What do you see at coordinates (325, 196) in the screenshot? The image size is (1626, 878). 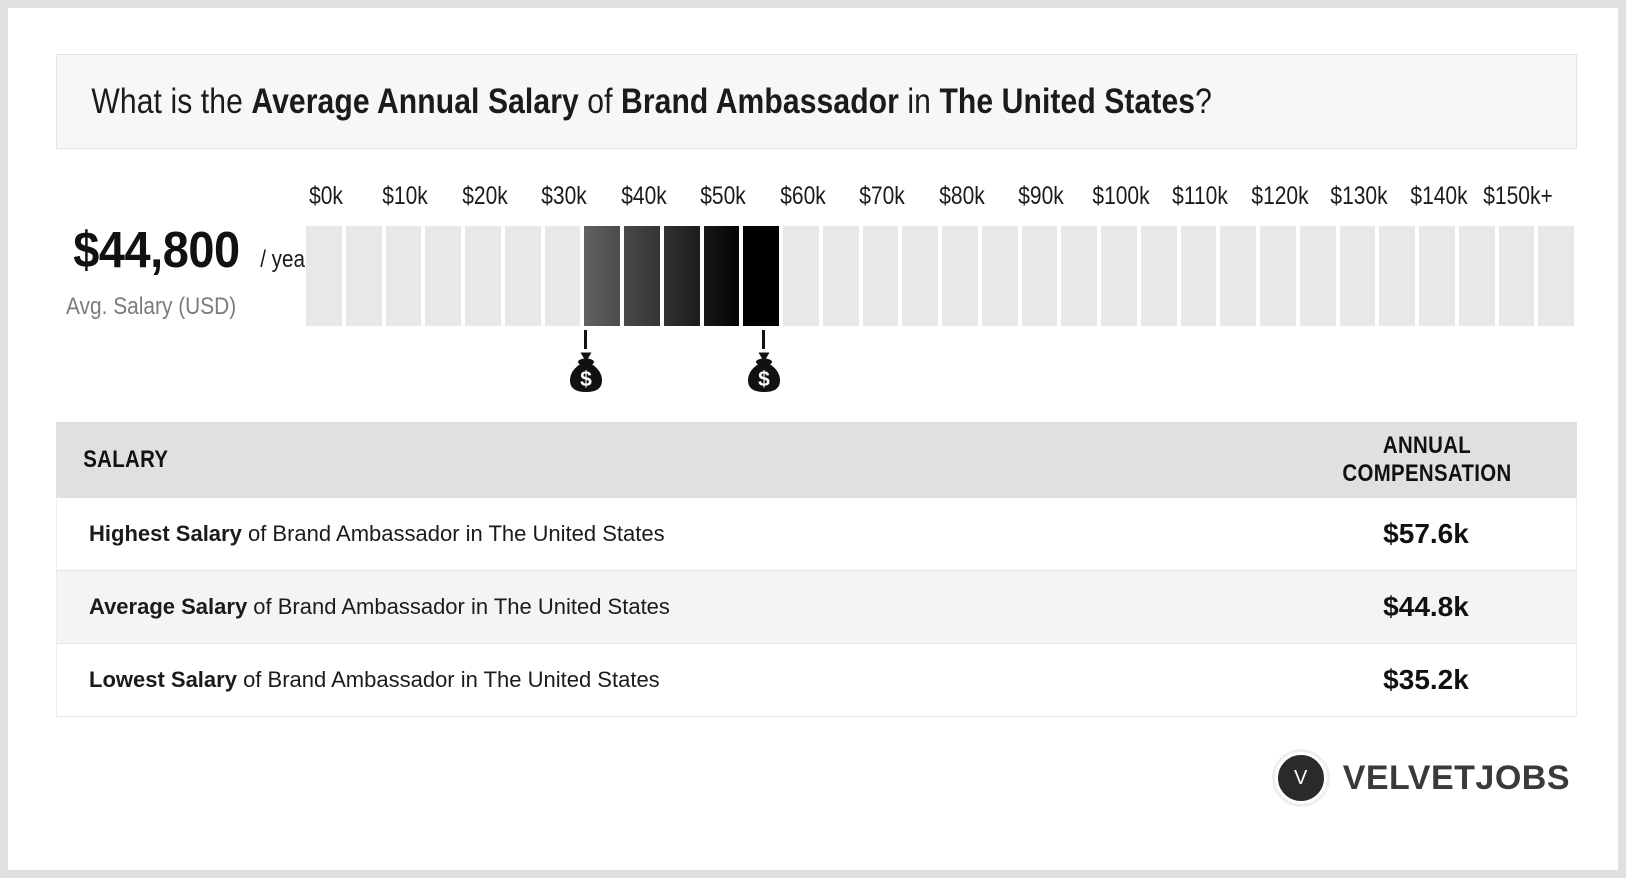 I see `axis-tick-label: $0k` at bounding box center [325, 196].